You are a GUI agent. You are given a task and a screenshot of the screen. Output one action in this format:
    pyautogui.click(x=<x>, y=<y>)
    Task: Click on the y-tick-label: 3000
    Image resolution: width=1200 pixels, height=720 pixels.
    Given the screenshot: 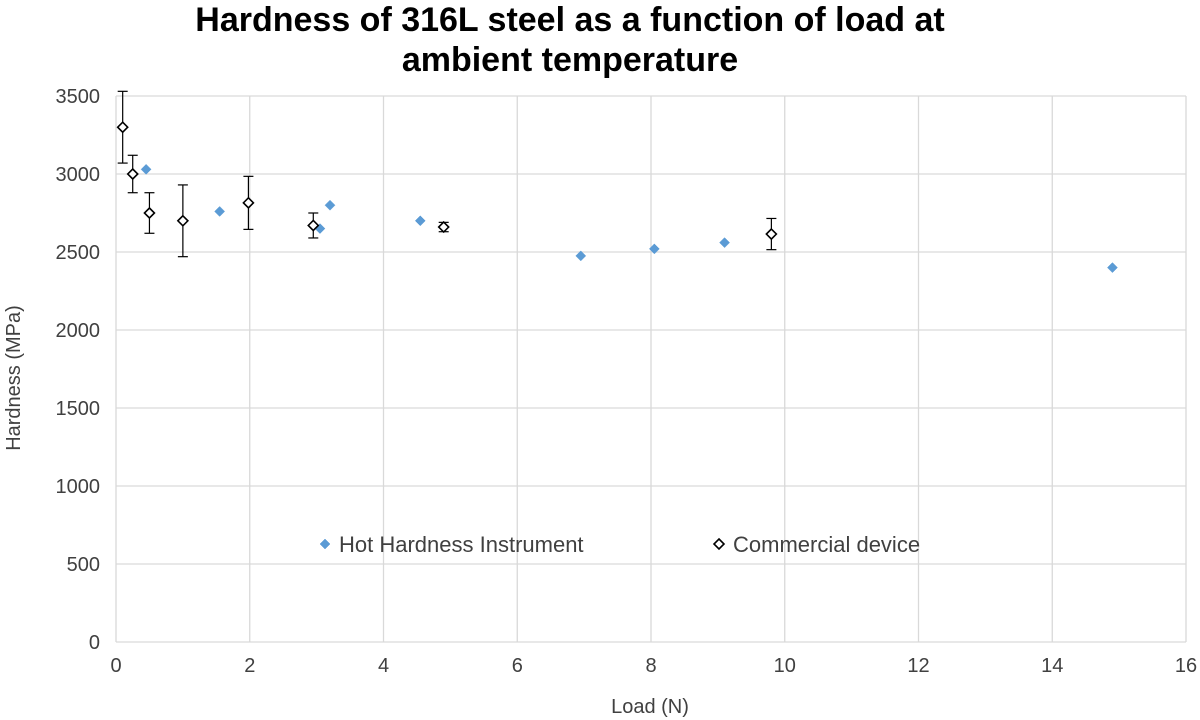 What is the action you would take?
    pyautogui.click(x=78, y=175)
    